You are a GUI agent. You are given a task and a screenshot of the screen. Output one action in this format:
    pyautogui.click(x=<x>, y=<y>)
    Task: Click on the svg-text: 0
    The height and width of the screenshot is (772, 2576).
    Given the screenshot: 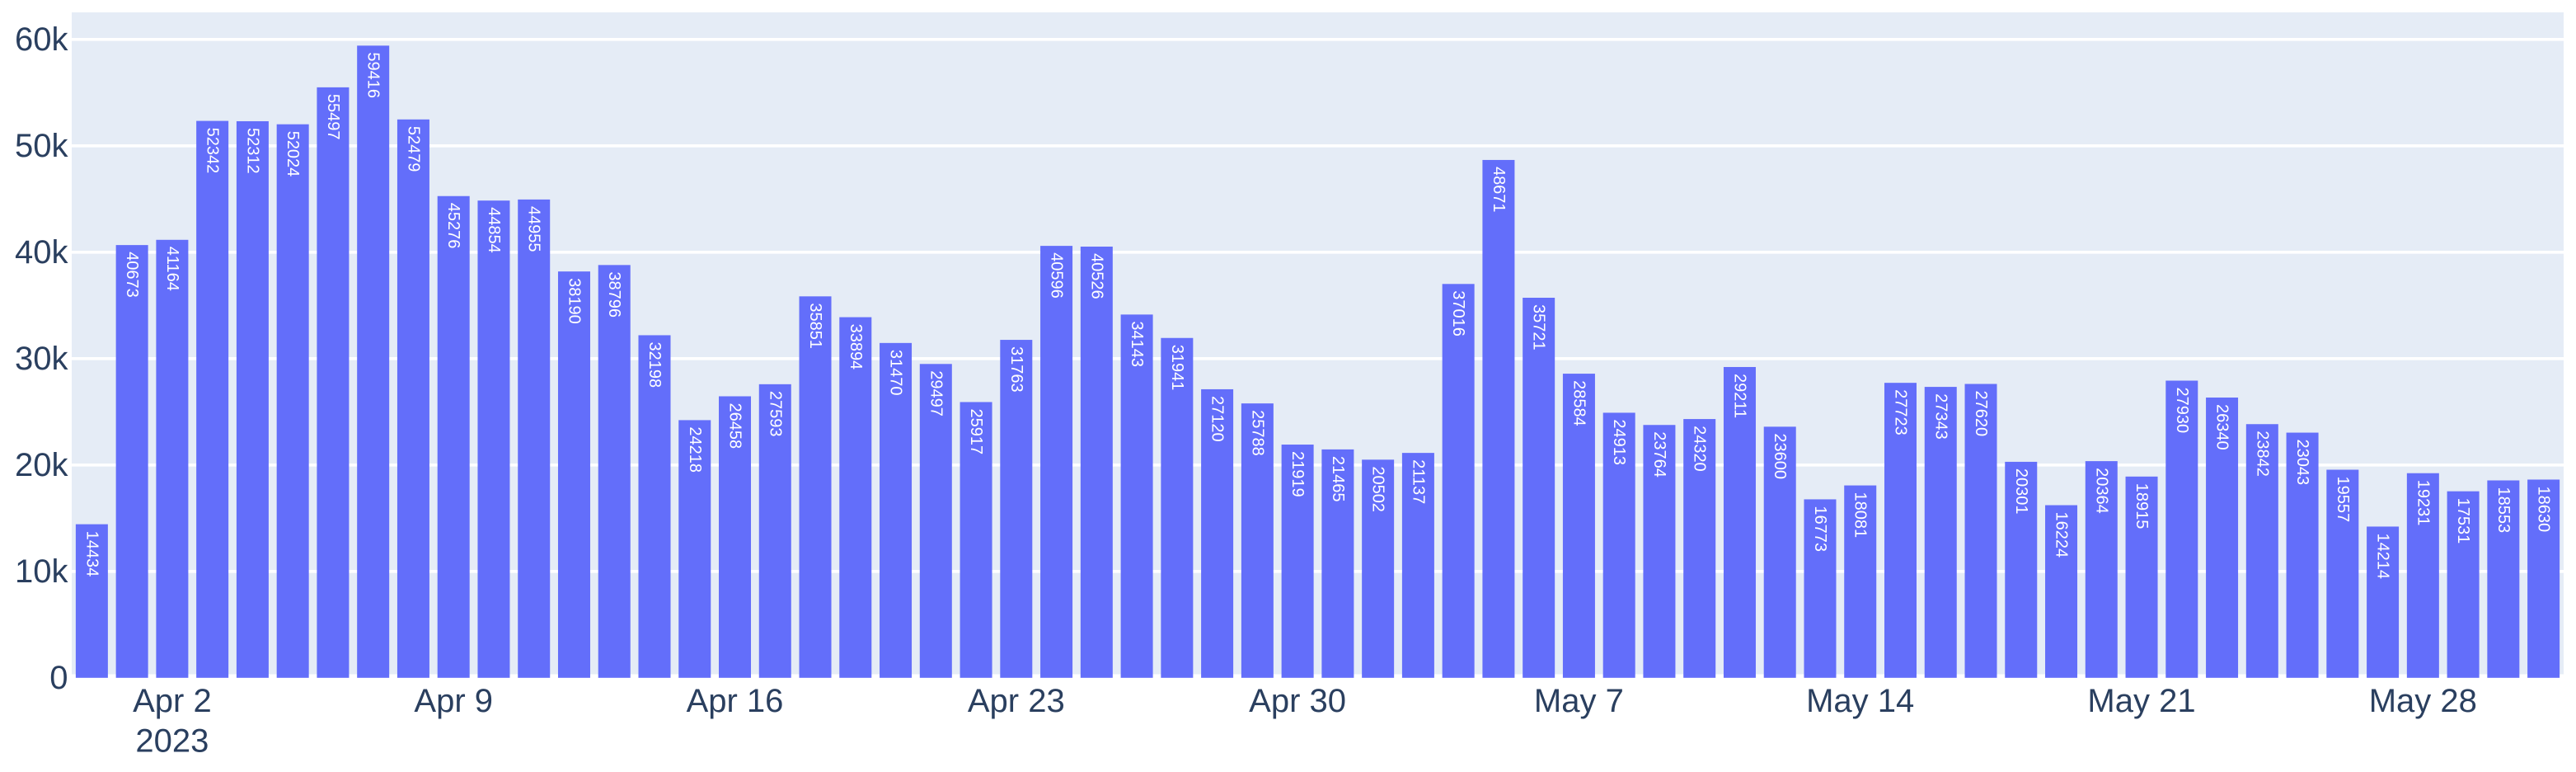 What is the action you would take?
    pyautogui.click(x=59, y=678)
    